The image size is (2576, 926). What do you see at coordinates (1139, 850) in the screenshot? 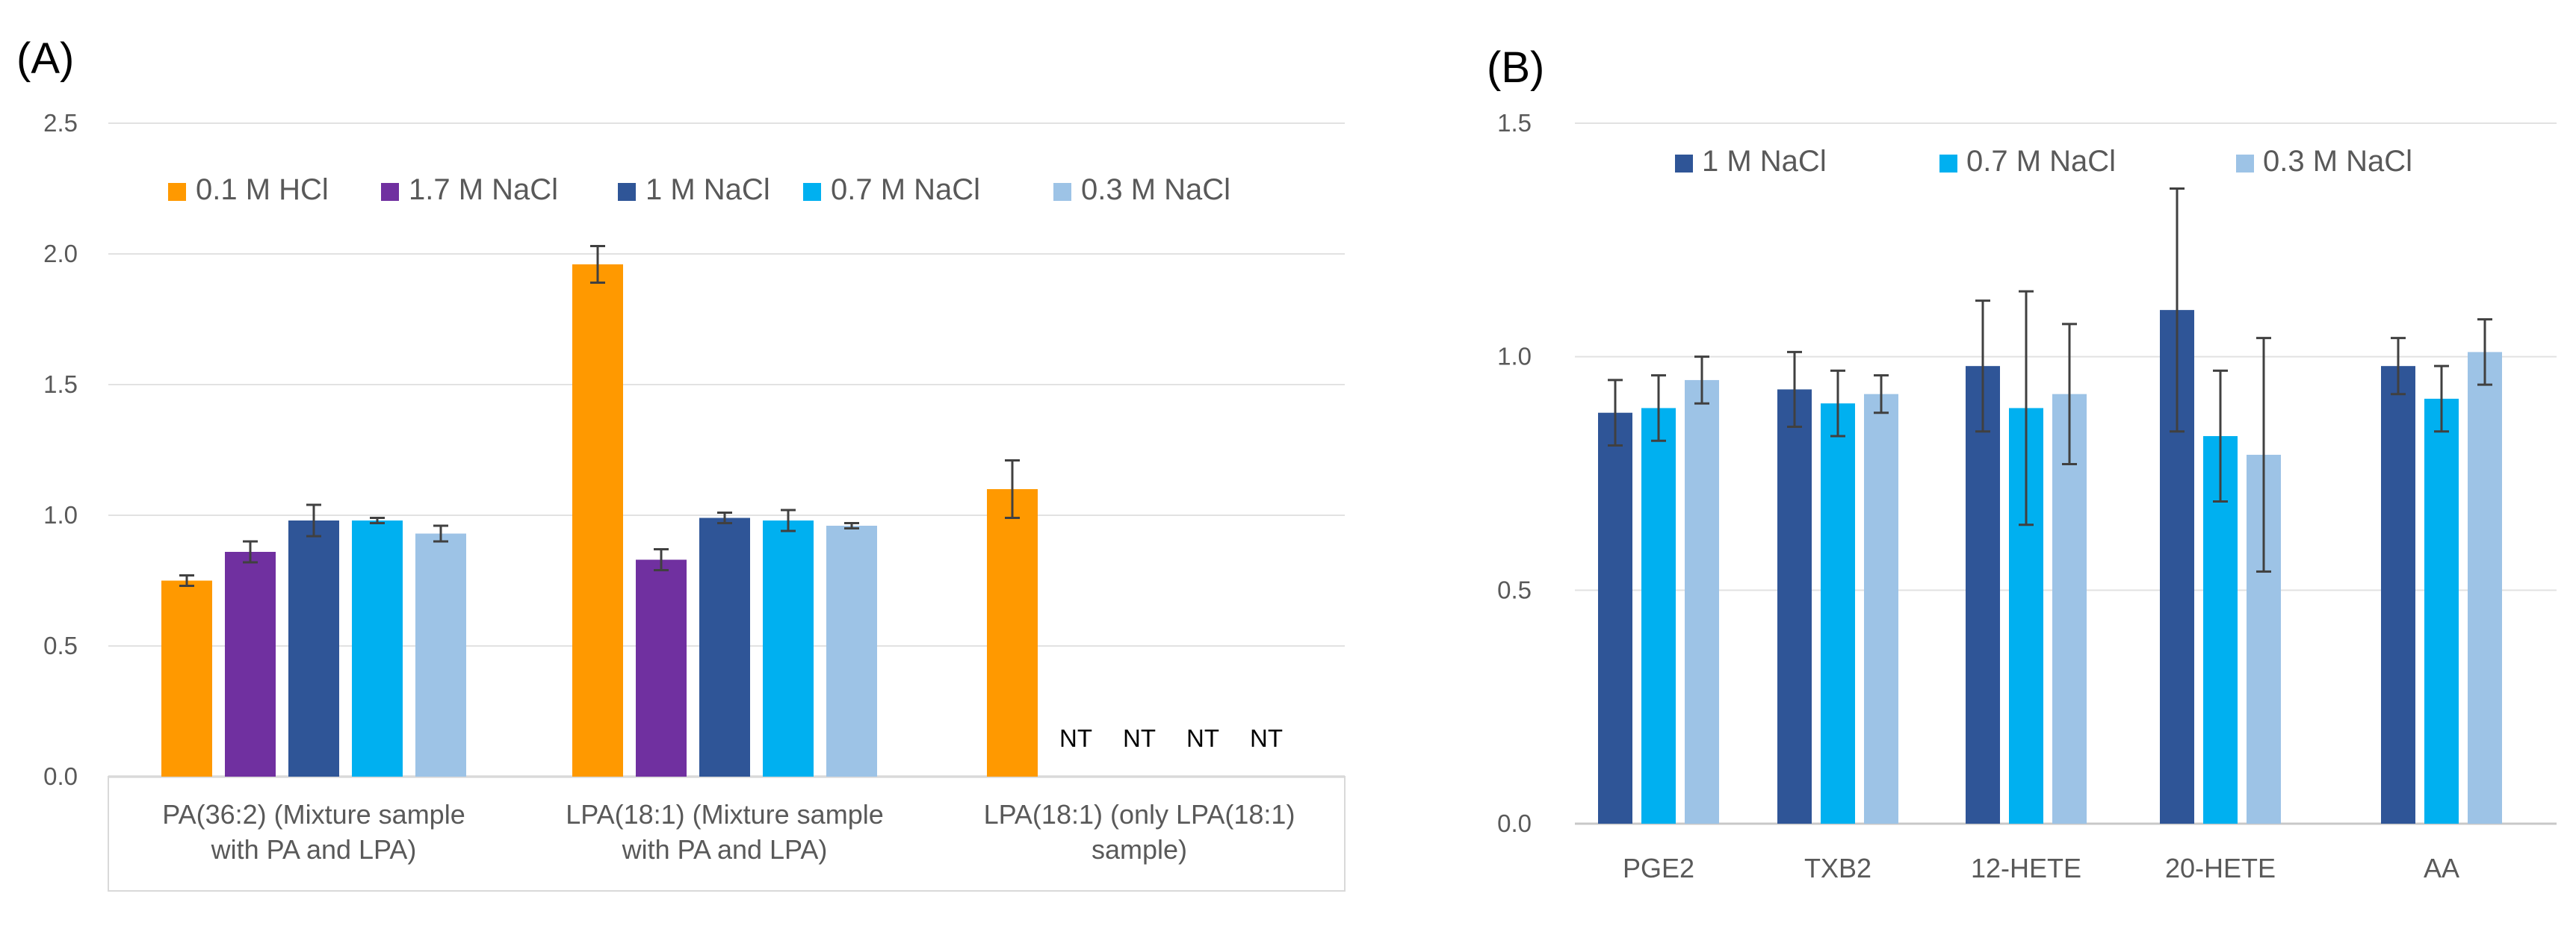
I see `x-category-label: sample)` at bounding box center [1139, 850].